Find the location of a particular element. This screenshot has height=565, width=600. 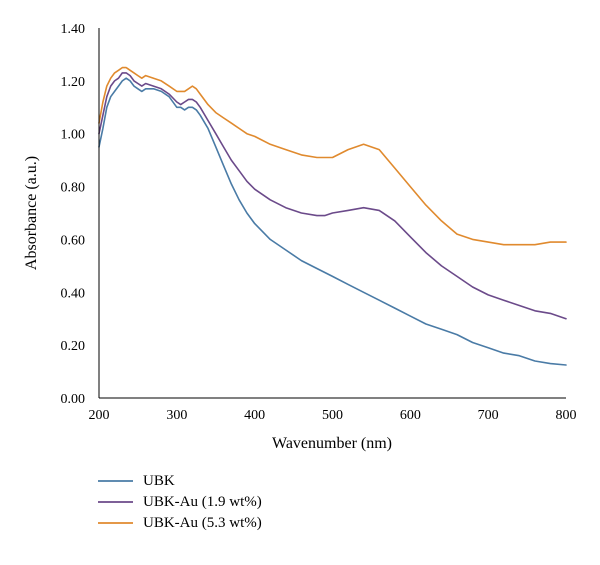

y-tick-label: 1.20 is located at coordinates (73, 82).